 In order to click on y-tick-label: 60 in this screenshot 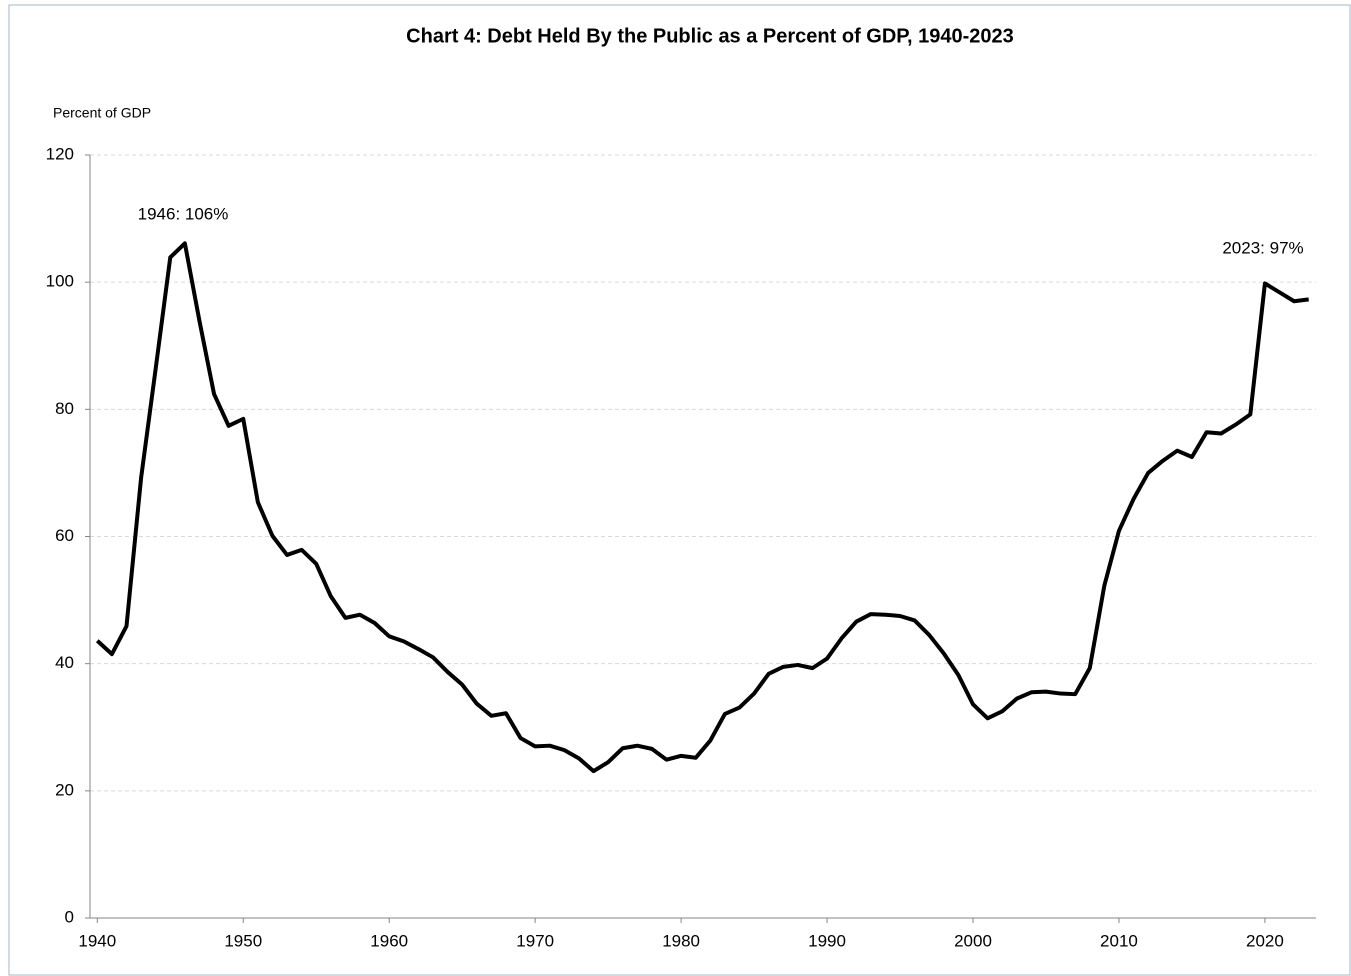, I will do `click(64, 535)`.